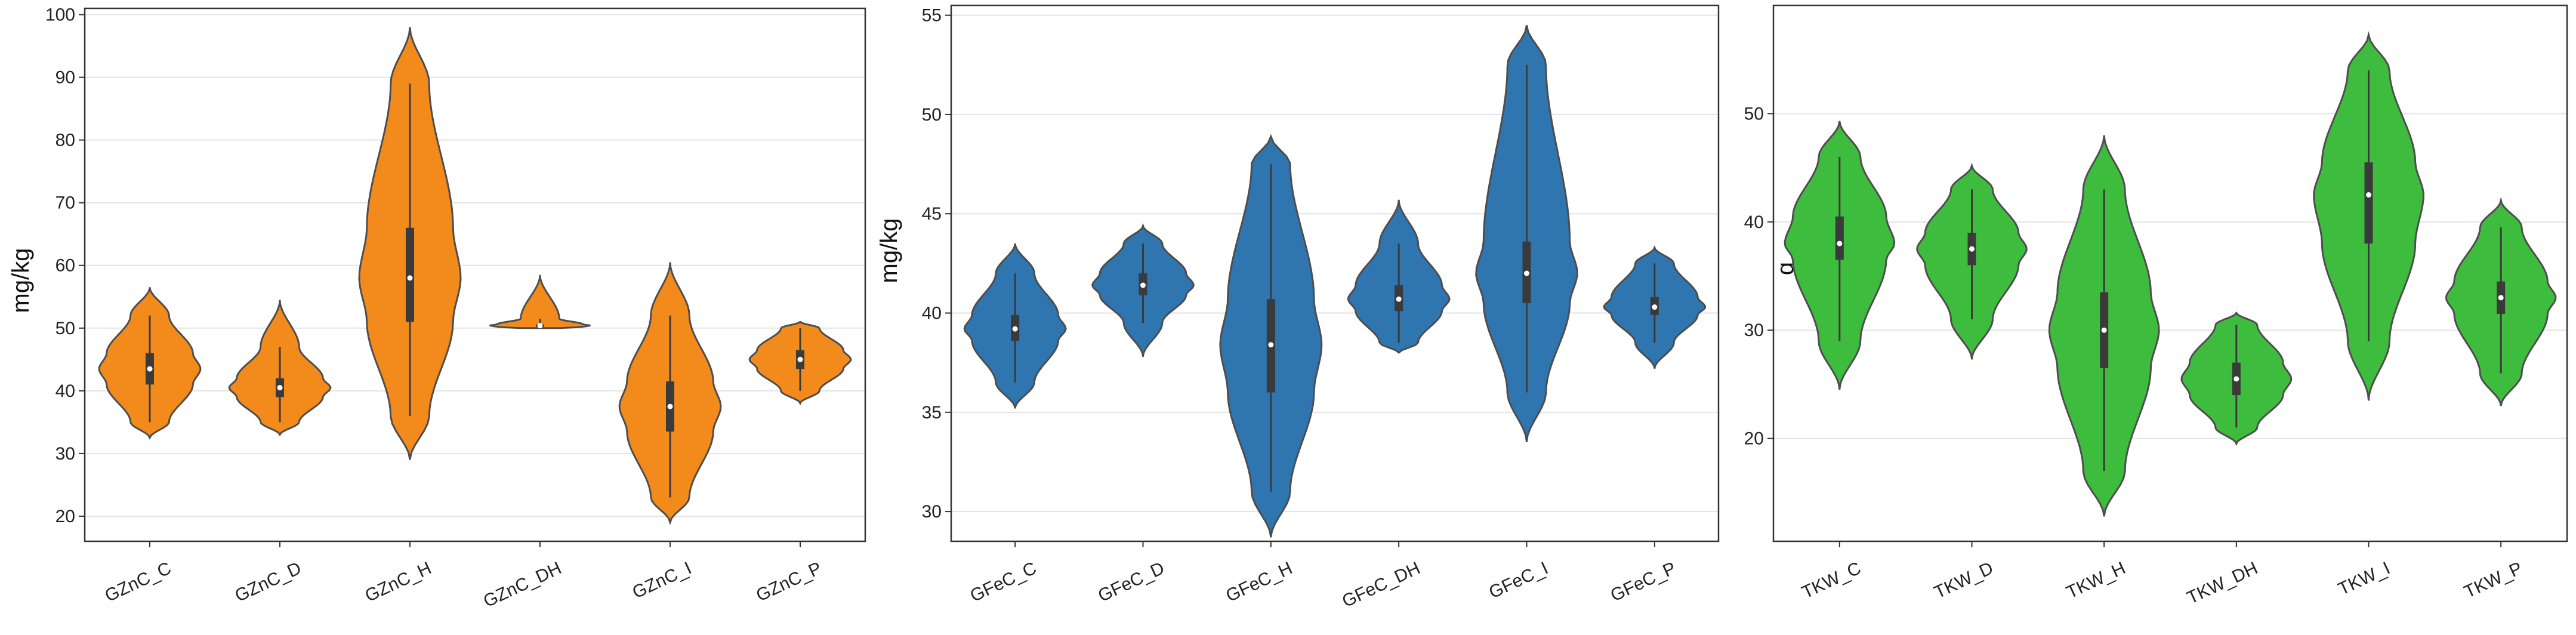  What do you see at coordinates (1381, 584) in the screenshot?
I see `x-tick-label-iron-dh: GFeC_DH` at bounding box center [1381, 584].